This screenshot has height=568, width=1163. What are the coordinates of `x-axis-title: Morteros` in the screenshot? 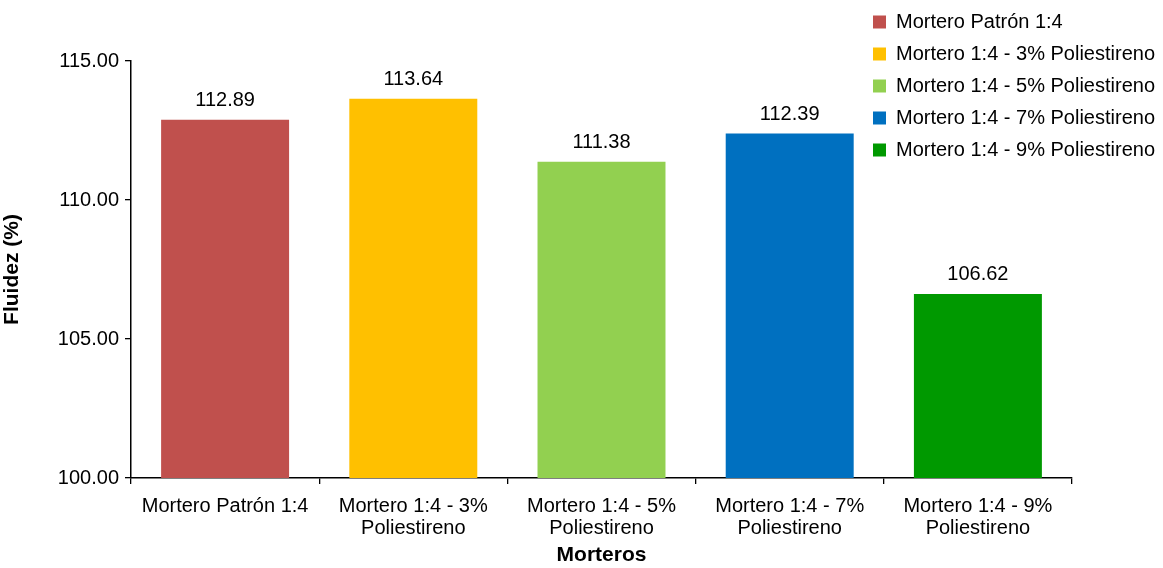 It's located at (601, 554).